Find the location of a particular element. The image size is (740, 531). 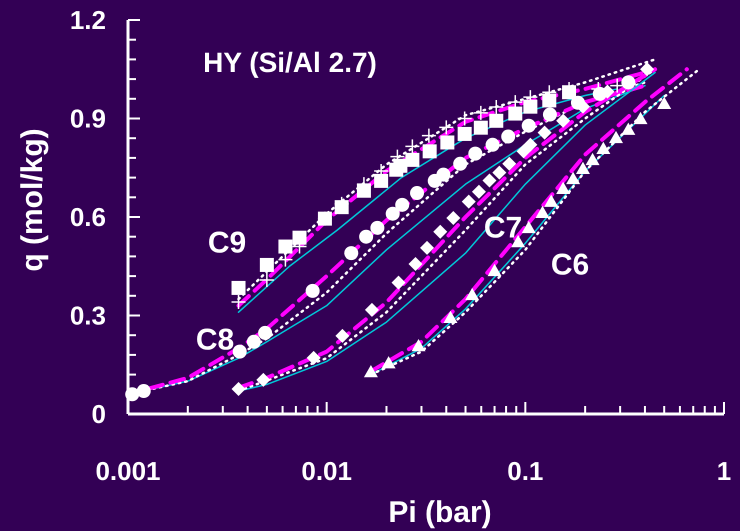

y-tick-label: 0.9 is located at coordinates (88, 119).